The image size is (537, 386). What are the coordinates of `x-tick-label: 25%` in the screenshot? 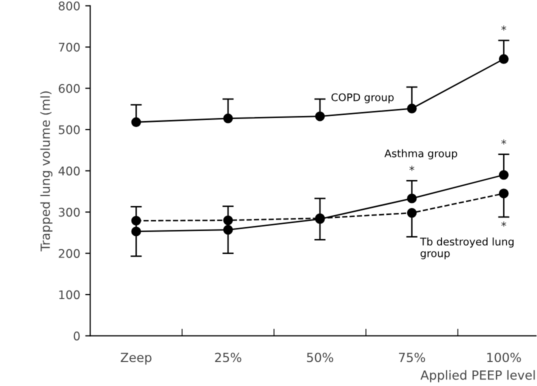 It's located at (228, 357).